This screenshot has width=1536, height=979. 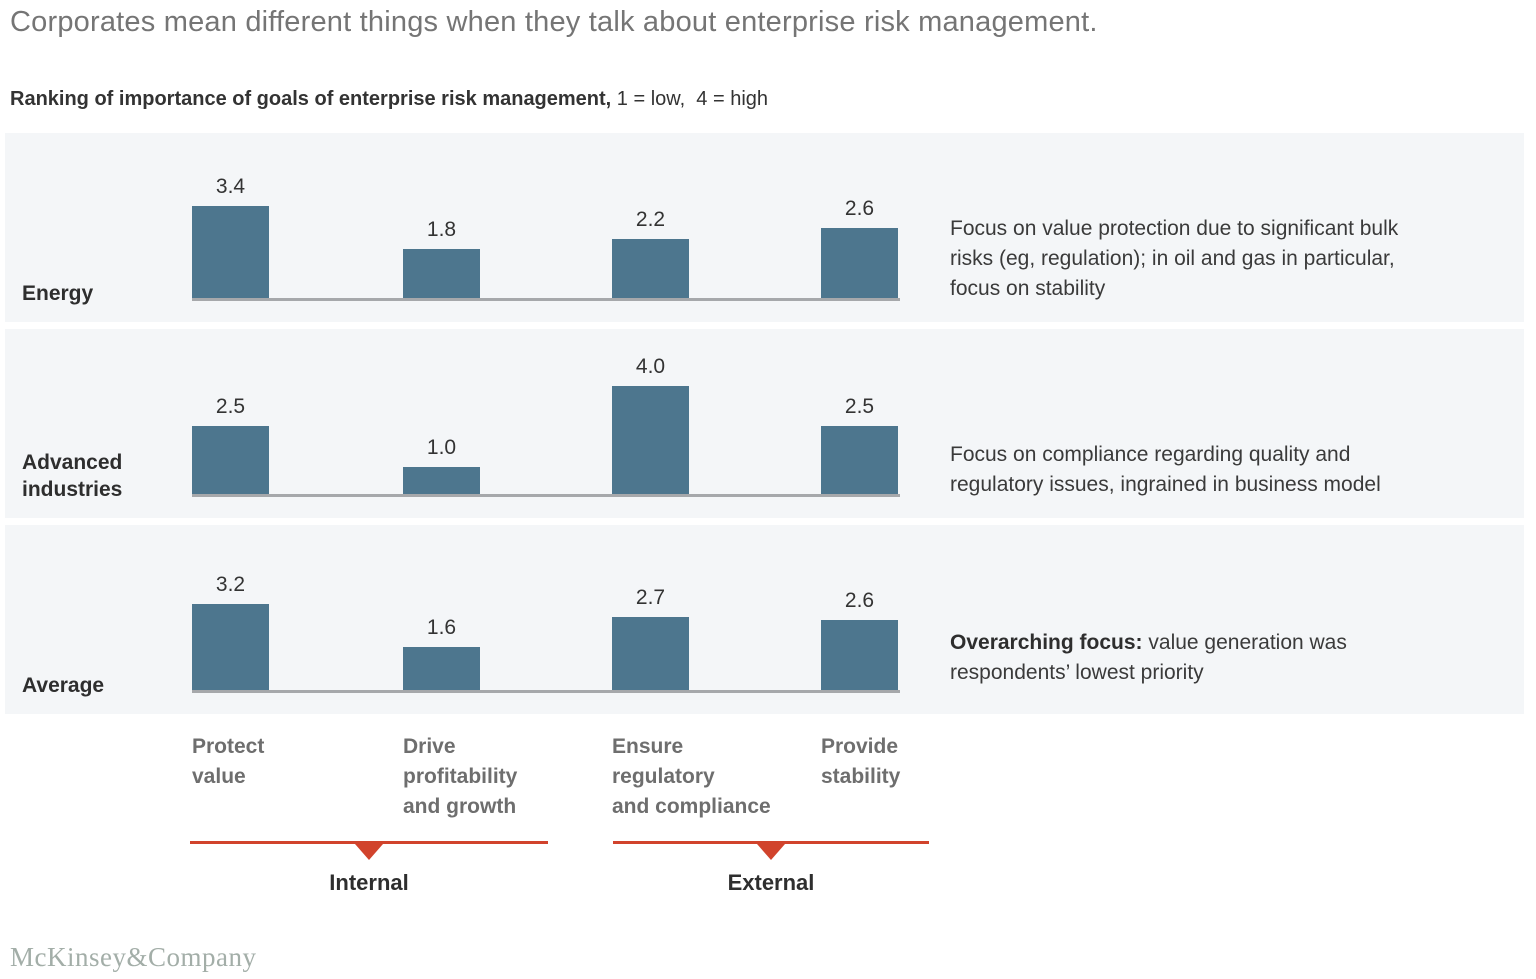 I want to click on group-label-internal: Internal, so click(x=369, y=882).